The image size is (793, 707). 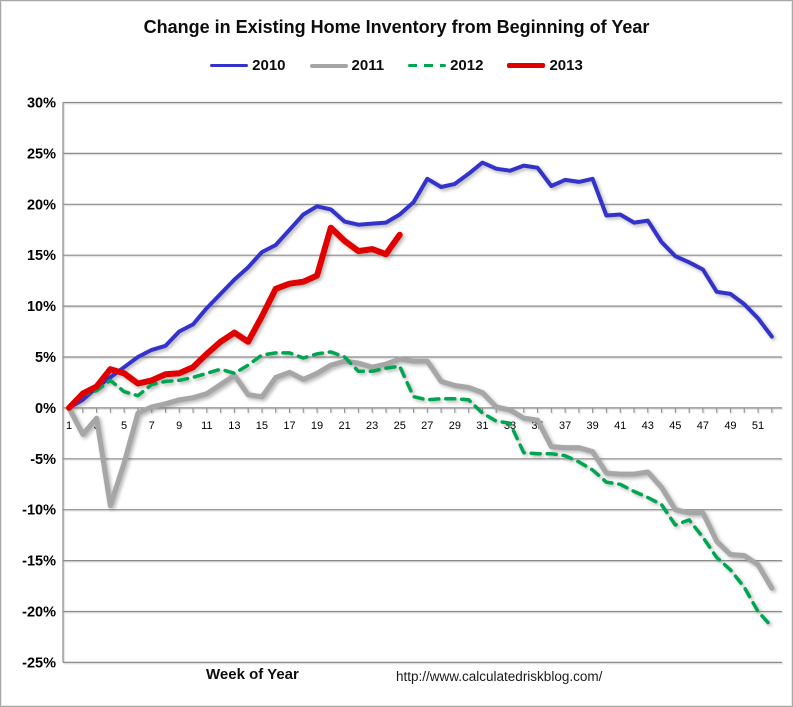 What do you see at coordinates (620, 426) in the screenshot?
I see `x-tick-label-41: 41` at bounding box center [620, 426].